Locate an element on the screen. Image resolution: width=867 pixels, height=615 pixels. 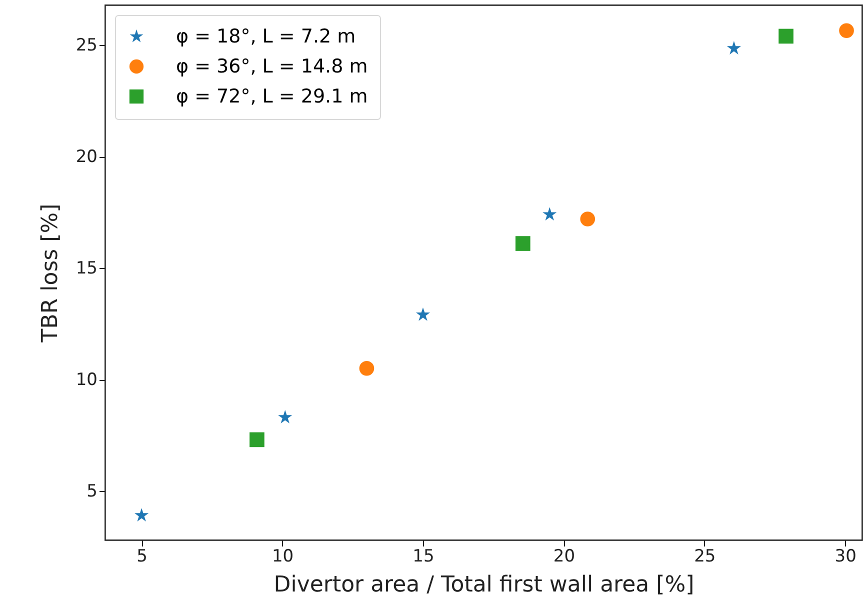
x-tick-label: 10 is located at coordinates (283, 556).